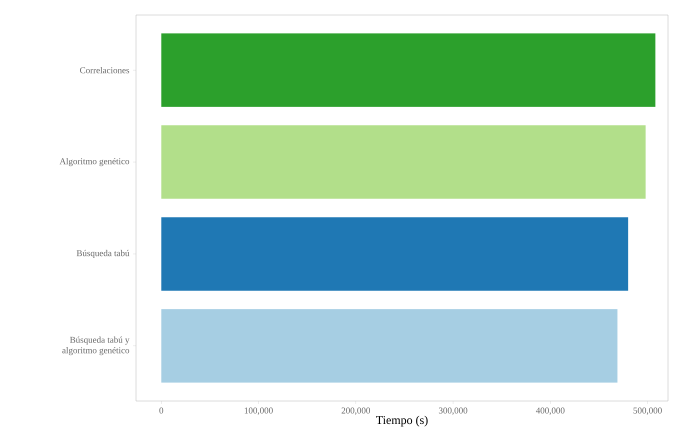  I want to click on x-tick-label: 400,000, so click(550, 411).